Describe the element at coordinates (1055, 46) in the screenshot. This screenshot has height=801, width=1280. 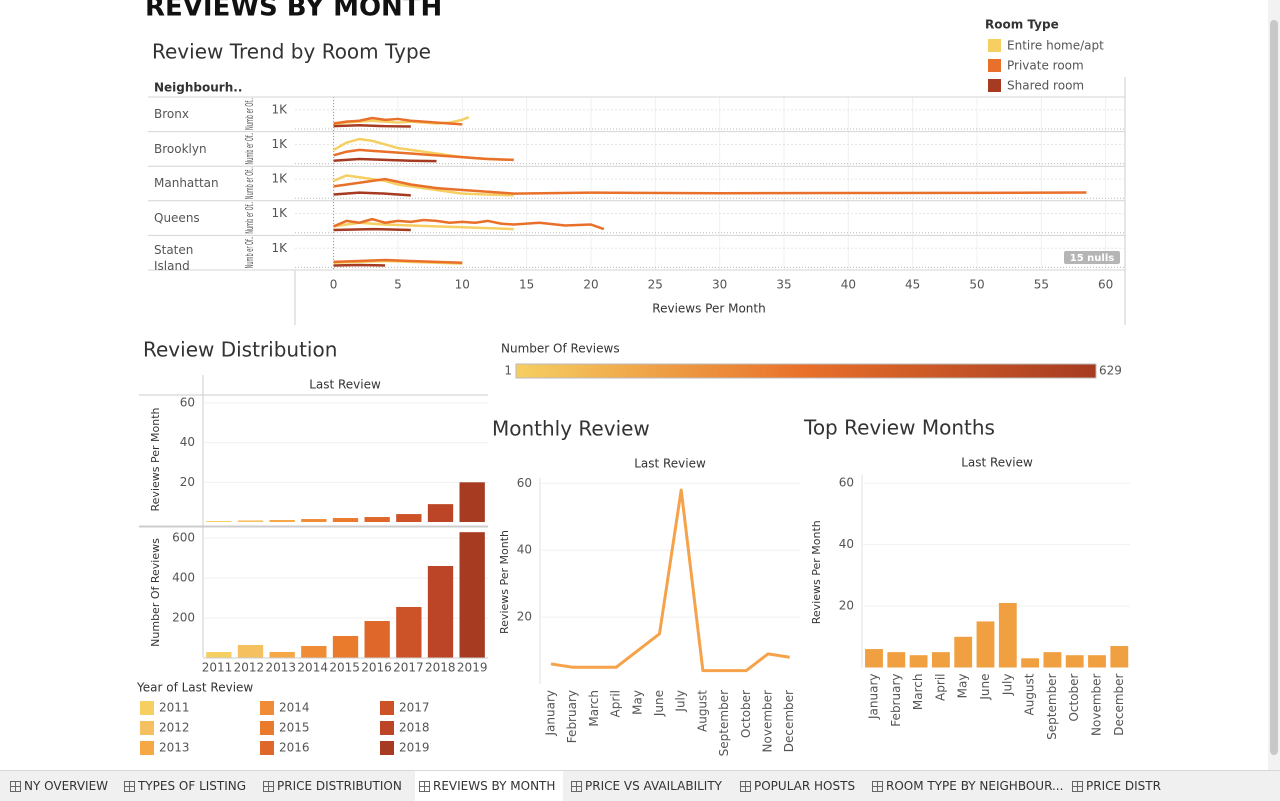
I see `legend-label: Entire home/apt` at that location.